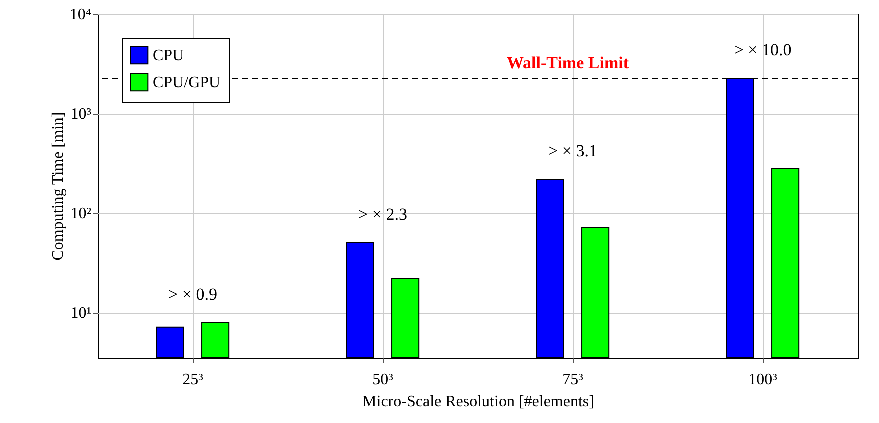 Image resolution: width=879 pixels, height=423 pixels. I want to click on y-axis-title: Computing Time [min], so click(58, 186).